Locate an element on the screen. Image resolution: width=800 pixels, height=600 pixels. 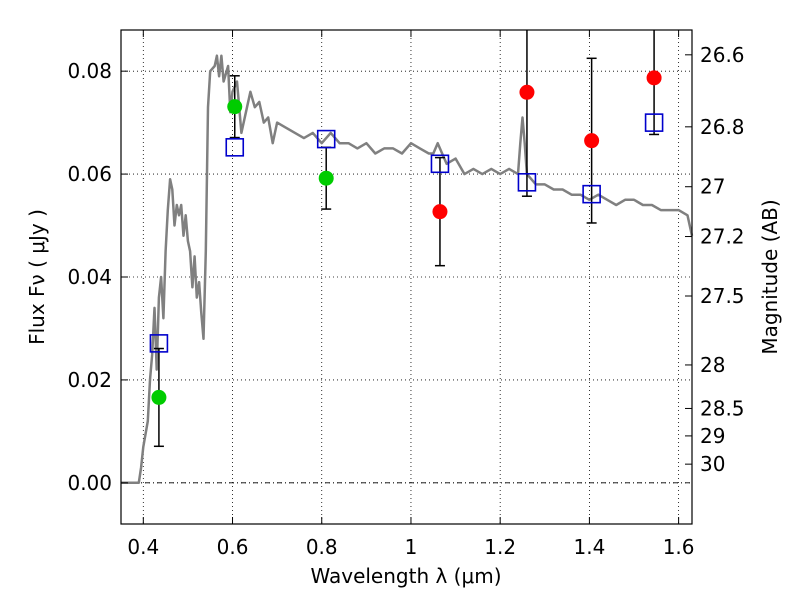
right-axis-label: Magnitude (AB) is located at coordinates (770, 276).